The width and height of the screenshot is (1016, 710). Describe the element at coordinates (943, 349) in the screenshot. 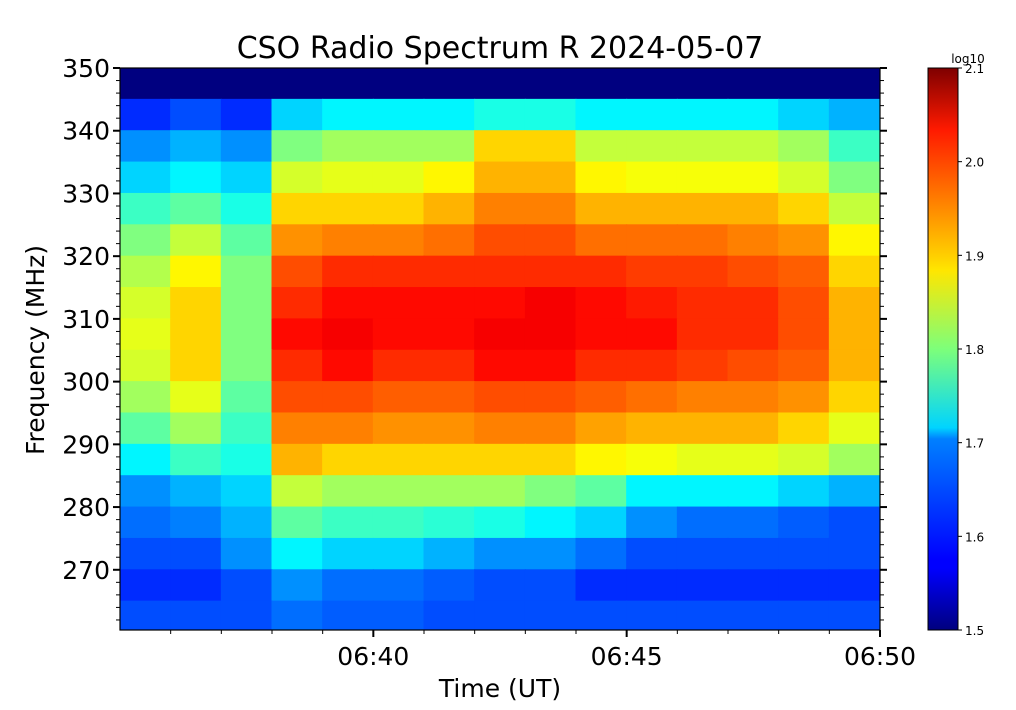

I see `colorbar` at that location.